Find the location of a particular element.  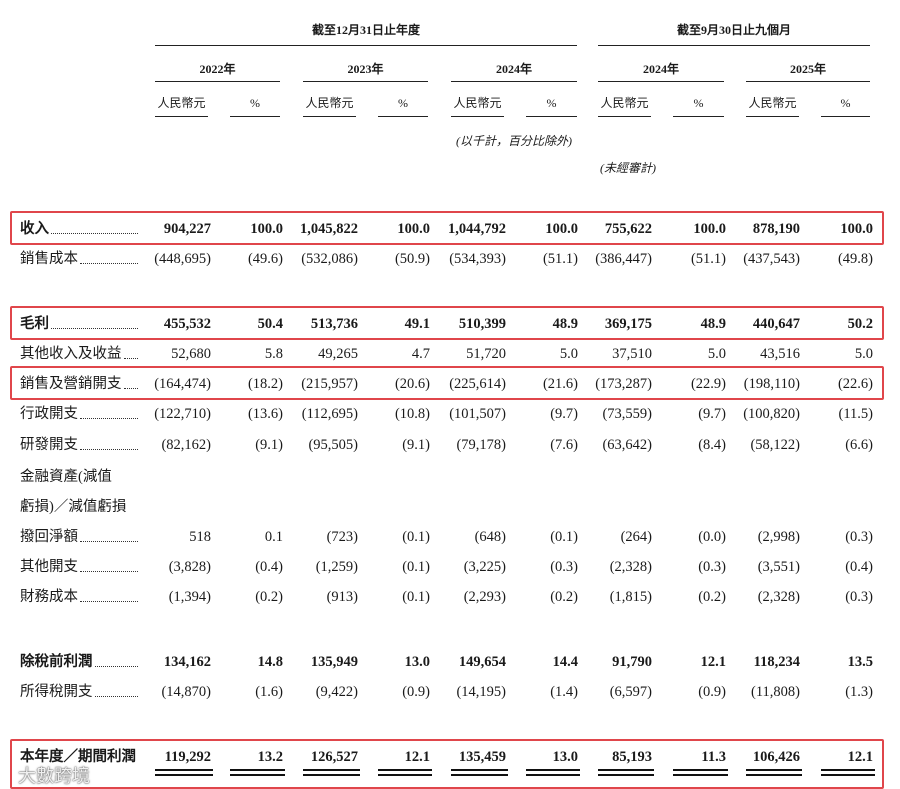

value-cell: 4.7 is located at coordinates (420, 353).